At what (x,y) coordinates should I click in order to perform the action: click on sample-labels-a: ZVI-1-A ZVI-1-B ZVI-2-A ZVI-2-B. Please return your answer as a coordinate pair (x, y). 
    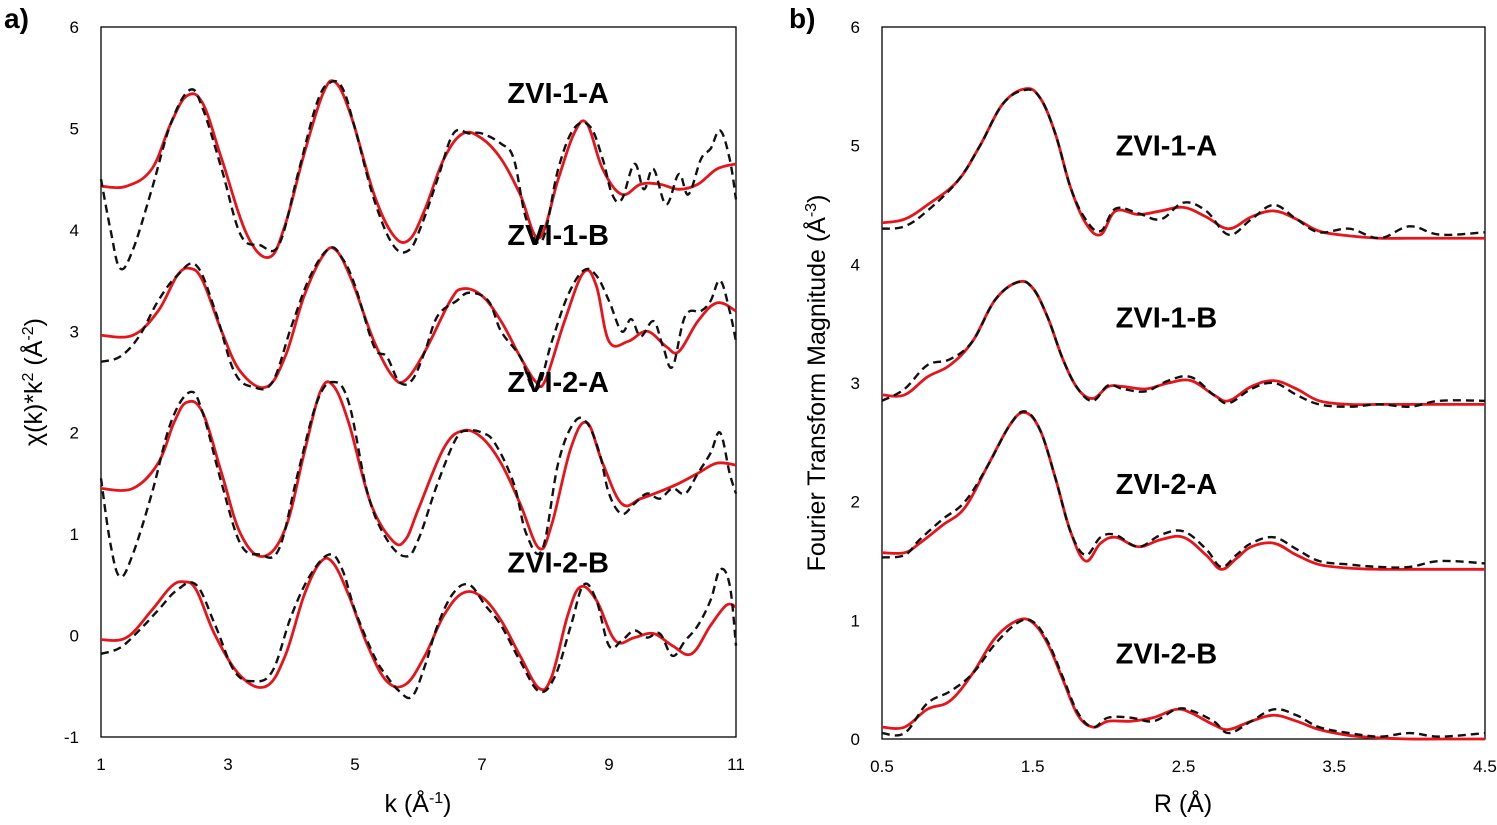
    Looking at the image, I should click on (558, 329).